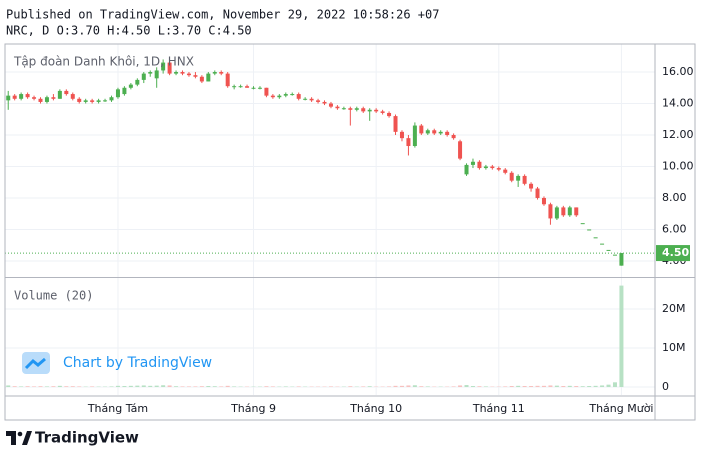  I want to click on x-tick-label: Tháng 9, so click(253, 408).